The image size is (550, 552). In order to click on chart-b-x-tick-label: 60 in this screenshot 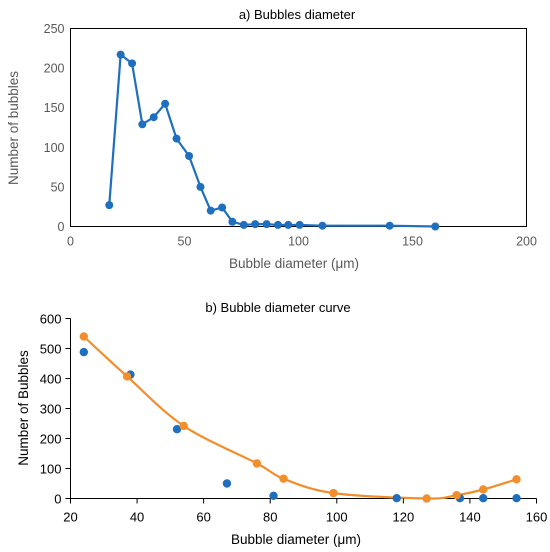, I will do `click(203, 517)`.